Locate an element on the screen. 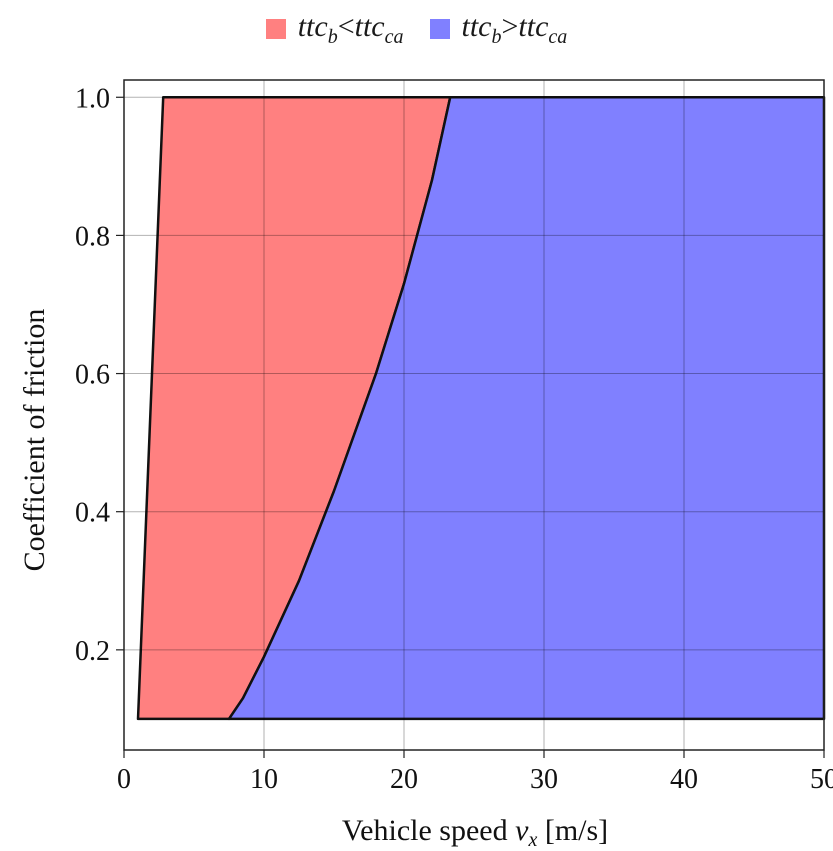 This screenshot has width=833, height=851. legend-blue-sub1: b is located at coordinates (496, 36).